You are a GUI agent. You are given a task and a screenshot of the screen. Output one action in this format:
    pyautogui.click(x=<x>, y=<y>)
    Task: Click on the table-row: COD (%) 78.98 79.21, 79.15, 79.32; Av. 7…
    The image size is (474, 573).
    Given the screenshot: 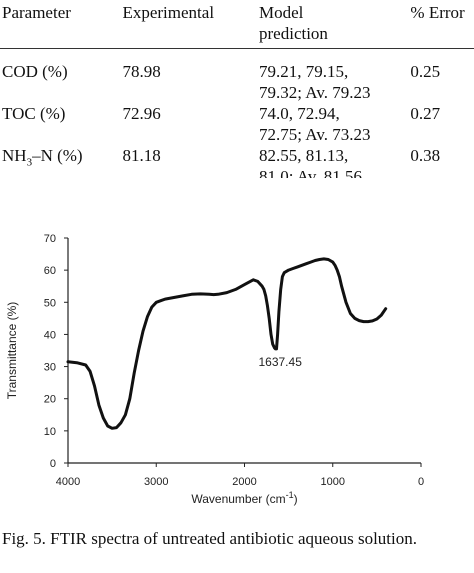 What is the action you would take?
    pyautogui.click(x=237, y=76)
    